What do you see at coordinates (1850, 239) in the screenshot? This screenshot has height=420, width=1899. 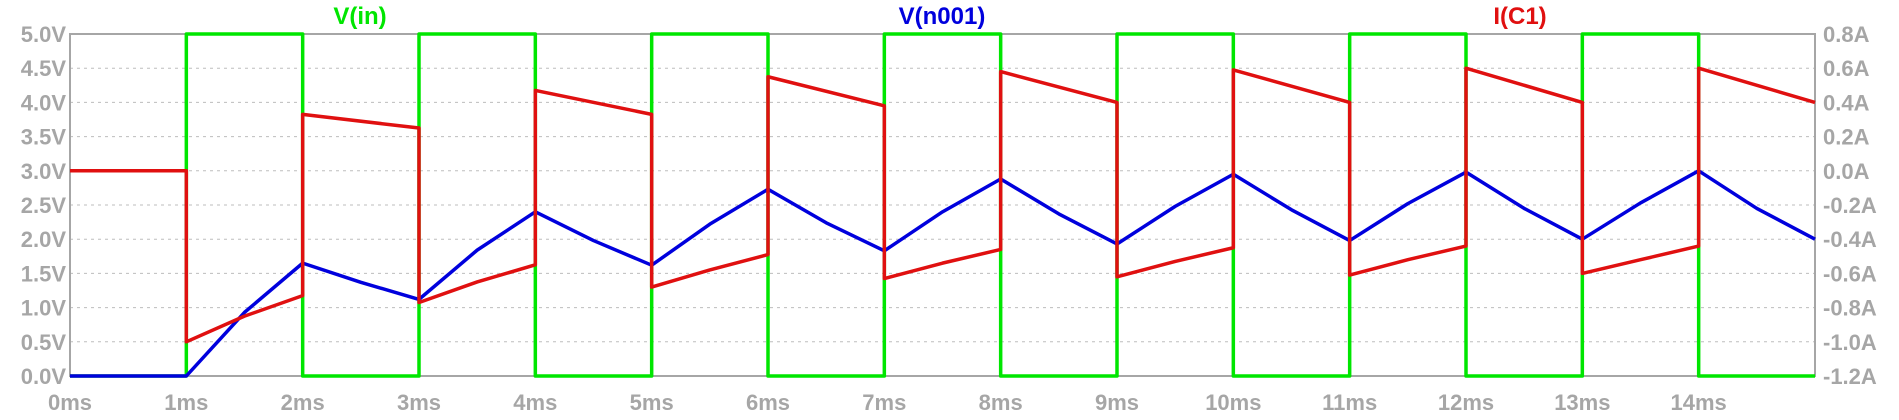 I see `y-tick-label-right: -0.4A` at bounding box center [1850, 239].